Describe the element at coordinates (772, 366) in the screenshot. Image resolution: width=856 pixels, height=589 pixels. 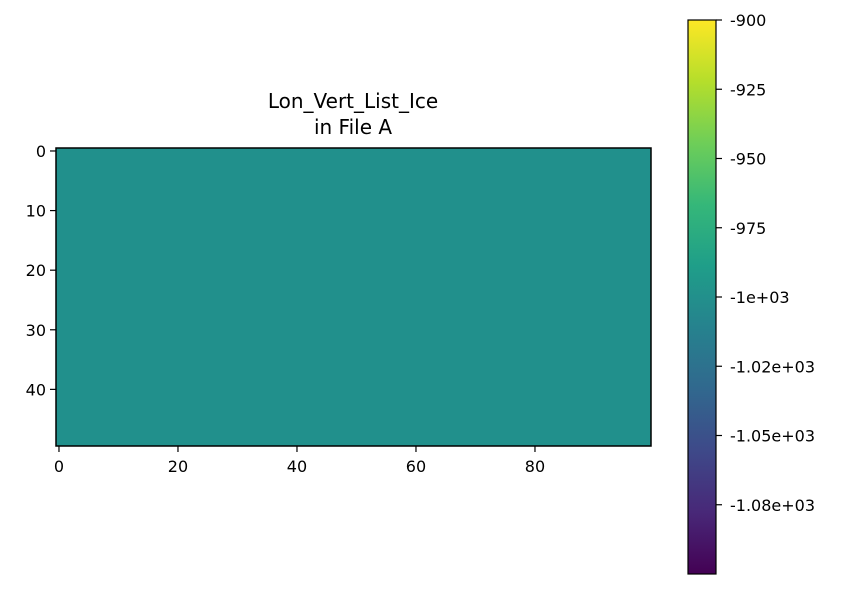
I see `colorbar-tick-label: -1.02e+03` at that location.